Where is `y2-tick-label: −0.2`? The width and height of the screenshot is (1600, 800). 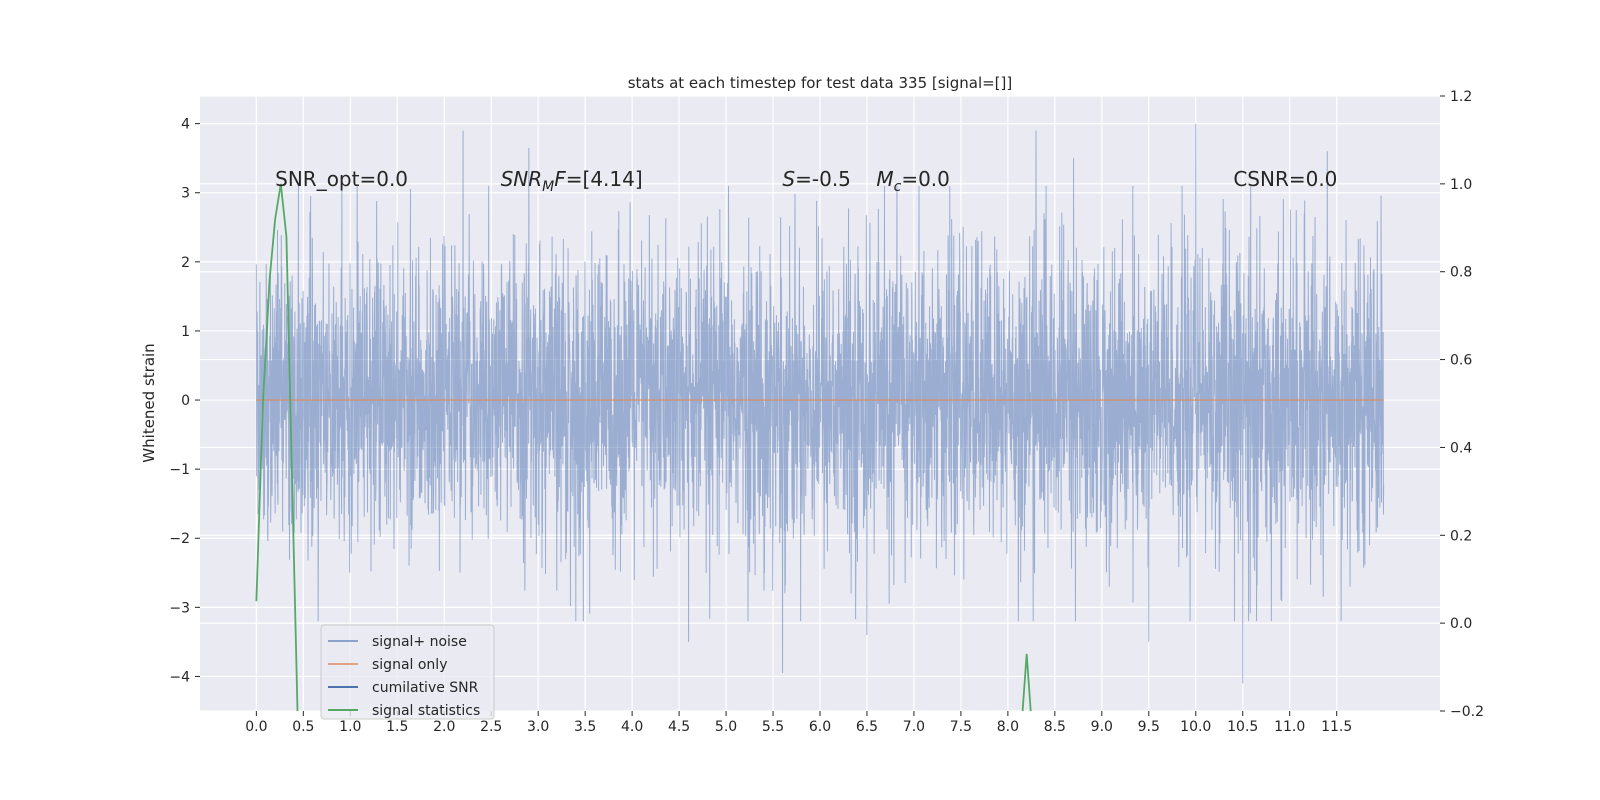
y2-tick-label: −0.2 is located at coordinates (1467, 712).